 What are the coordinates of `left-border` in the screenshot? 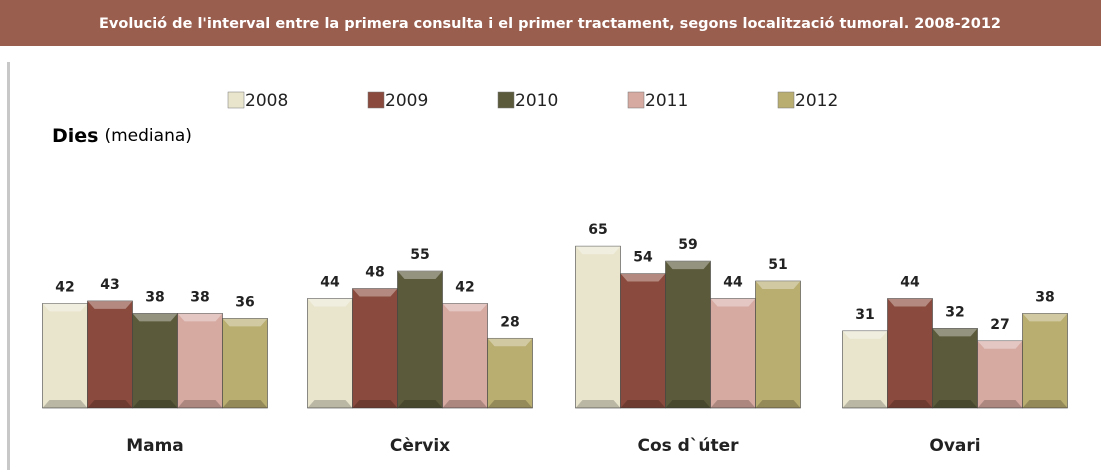 It's located at (8, 266).